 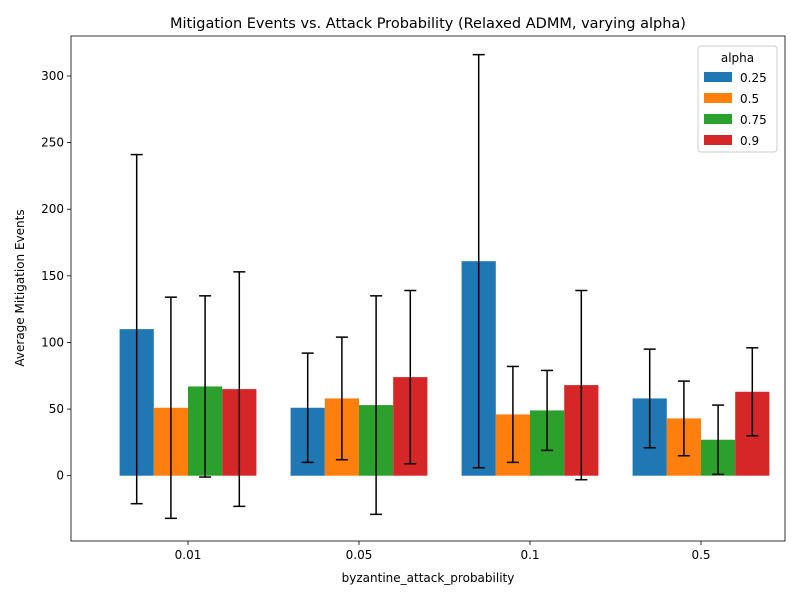 What do you see at coordinates (428, 578) in the screenshot?
I see `x-axis-title: byzantine_attack_probability` at bounding box center [428, 578].